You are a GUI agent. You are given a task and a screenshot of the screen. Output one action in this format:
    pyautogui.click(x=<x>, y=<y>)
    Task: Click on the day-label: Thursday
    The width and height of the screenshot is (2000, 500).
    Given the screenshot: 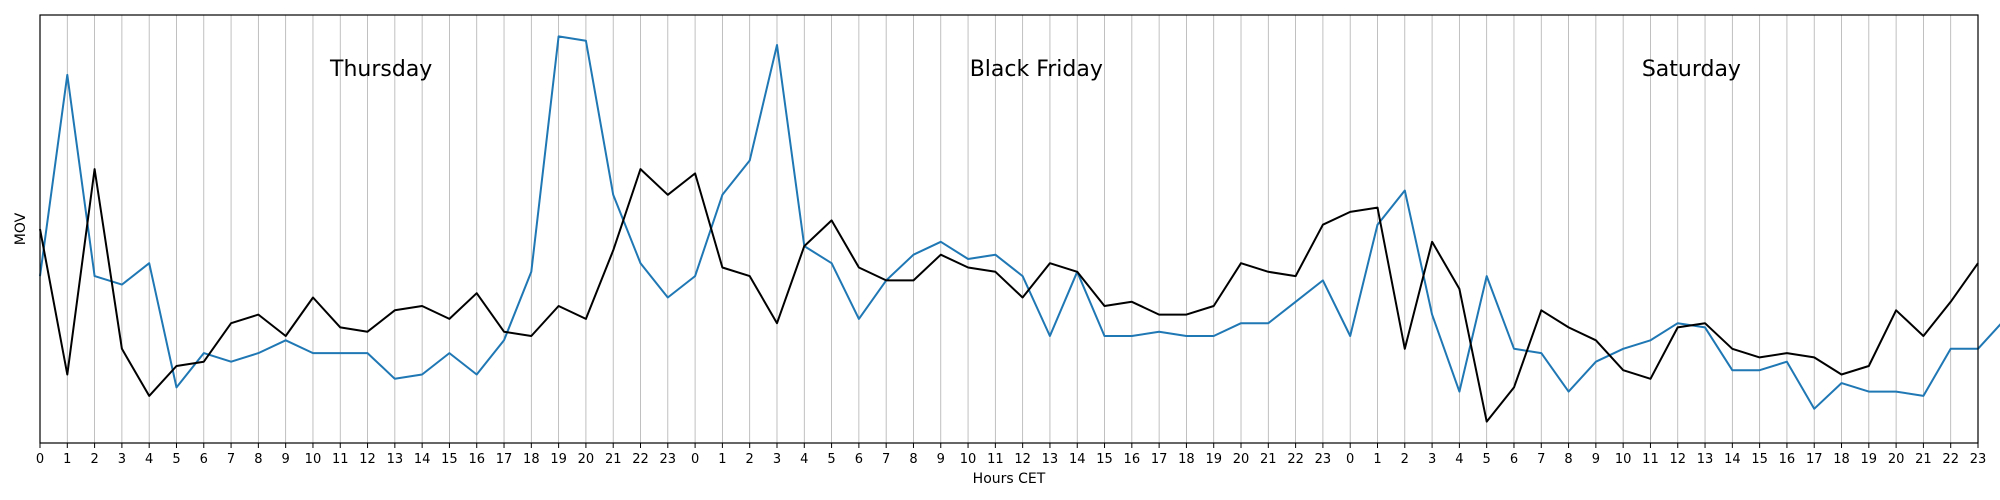 What is the action you would take?
    pyautogui.click(x=380, y=69)
    